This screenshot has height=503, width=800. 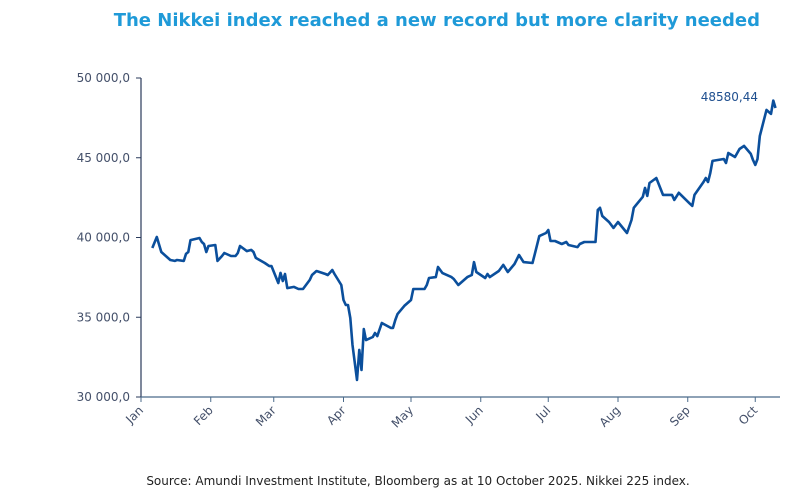 What do you see at coordinates (729, 97) in the screenshot?
I see `last-value-label: 48580,44` at bounding box center [729, 97].